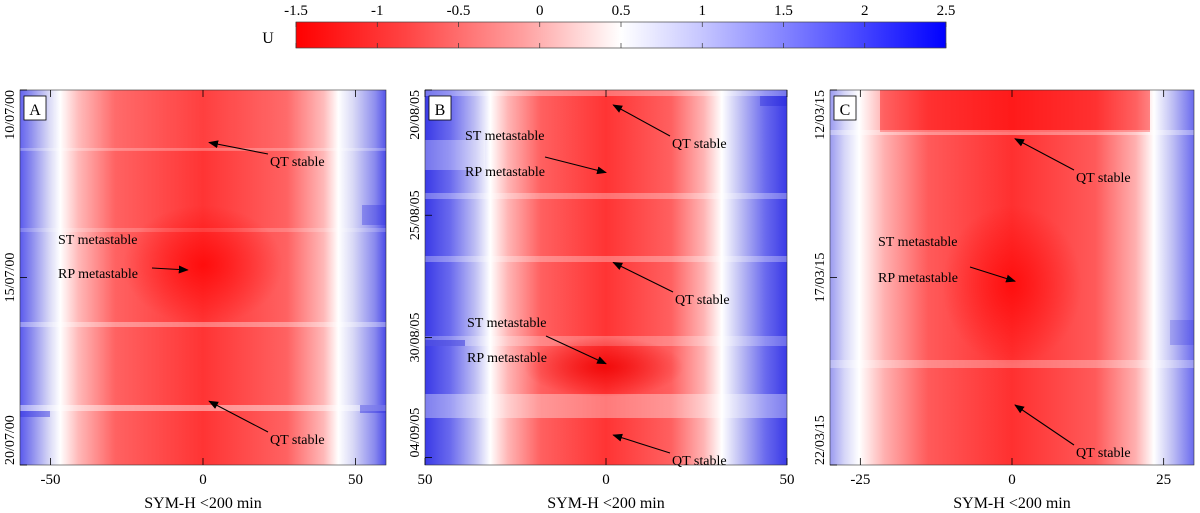  Describe the element at coordinates (820, 278) in the screenshot. I see `date-label: 17/03/15` at that location.